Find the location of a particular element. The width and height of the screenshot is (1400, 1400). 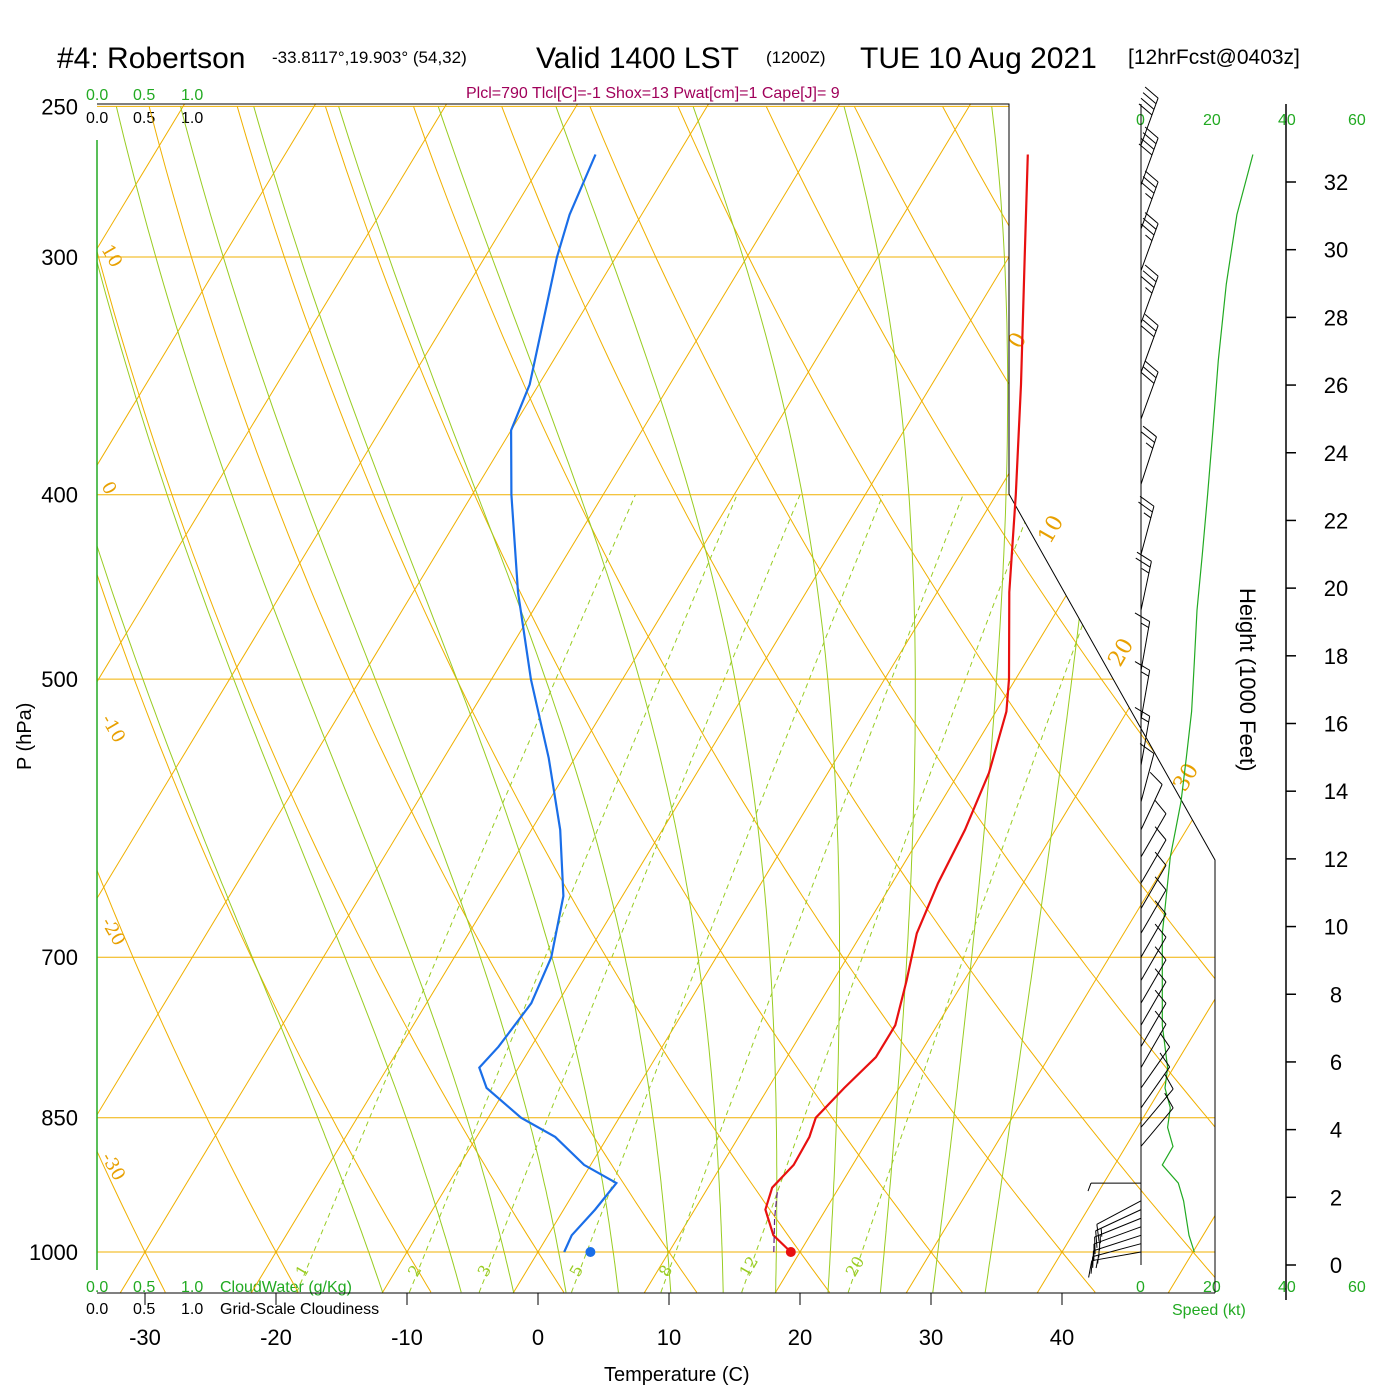

cloud-bottom-black-1: 0.5 is located at coordinates (144, 1309).